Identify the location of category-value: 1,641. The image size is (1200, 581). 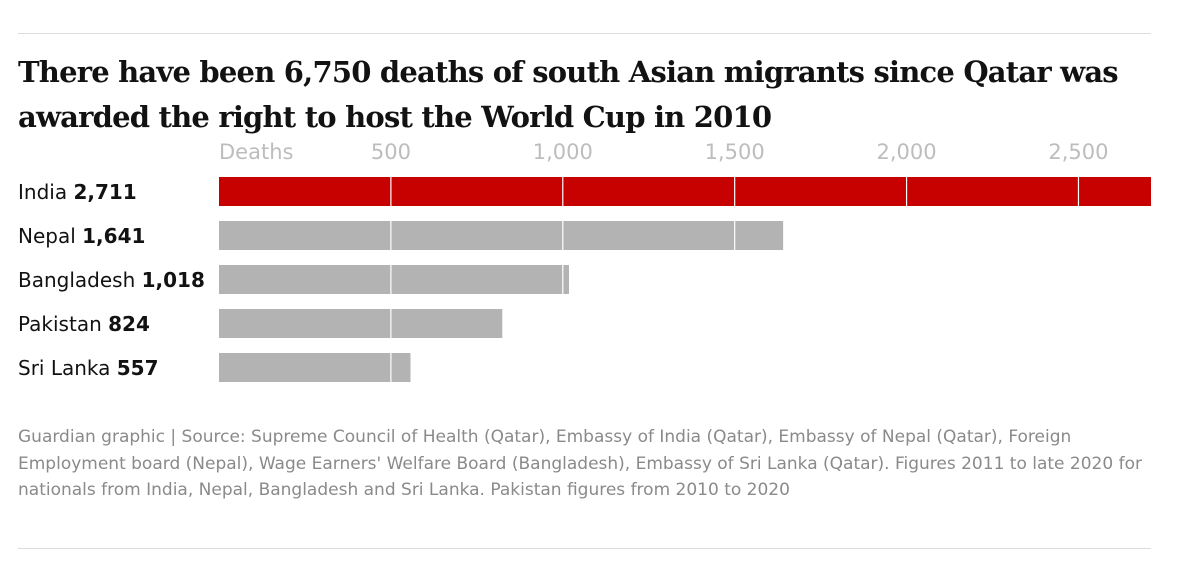
(113, 236).